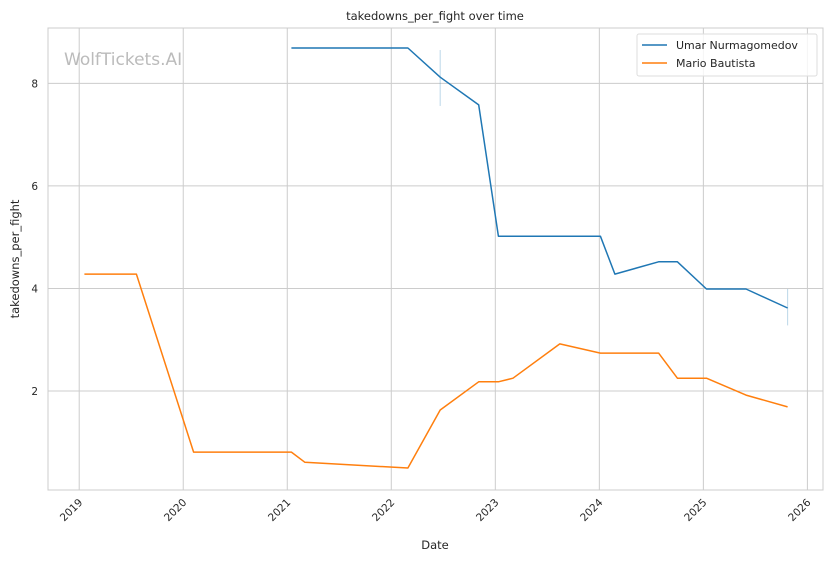 This screenshot has width=832, height=565. Describe the element at coordinates (279, 510) in the screenshot. I see `x-tick-label: 2021` at that location.